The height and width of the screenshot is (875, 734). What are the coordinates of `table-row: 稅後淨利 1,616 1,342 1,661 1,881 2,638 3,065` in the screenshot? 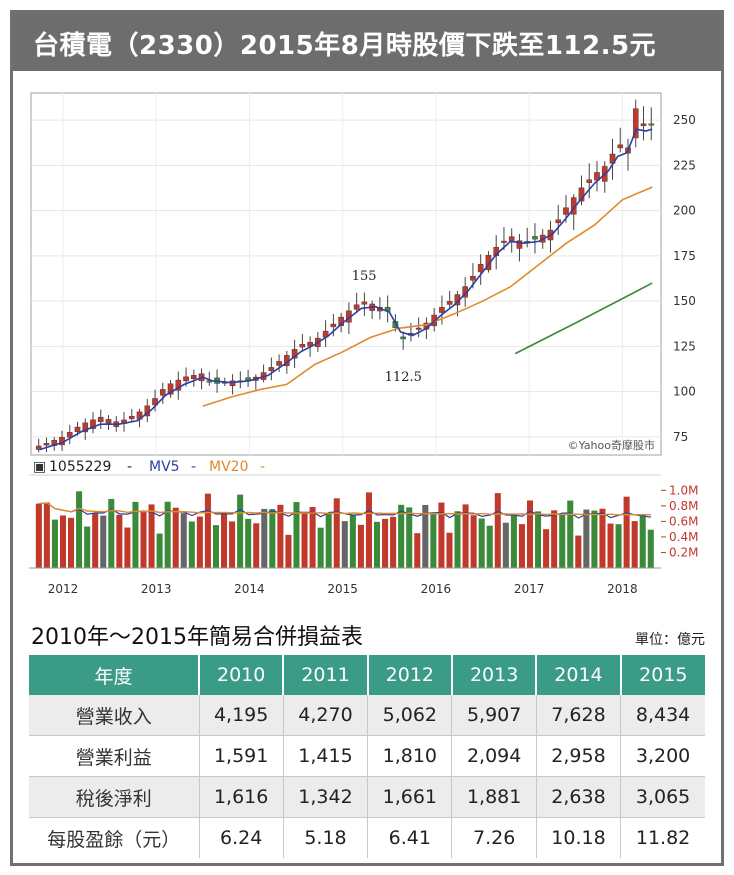 It's located at (367, 797).